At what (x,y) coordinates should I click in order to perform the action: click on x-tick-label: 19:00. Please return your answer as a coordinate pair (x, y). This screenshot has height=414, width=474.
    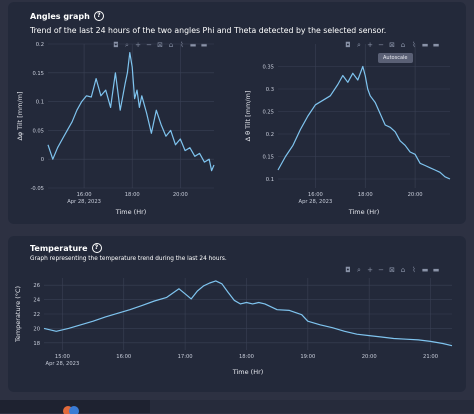
    Looking at the image, I should click on (307, 357).